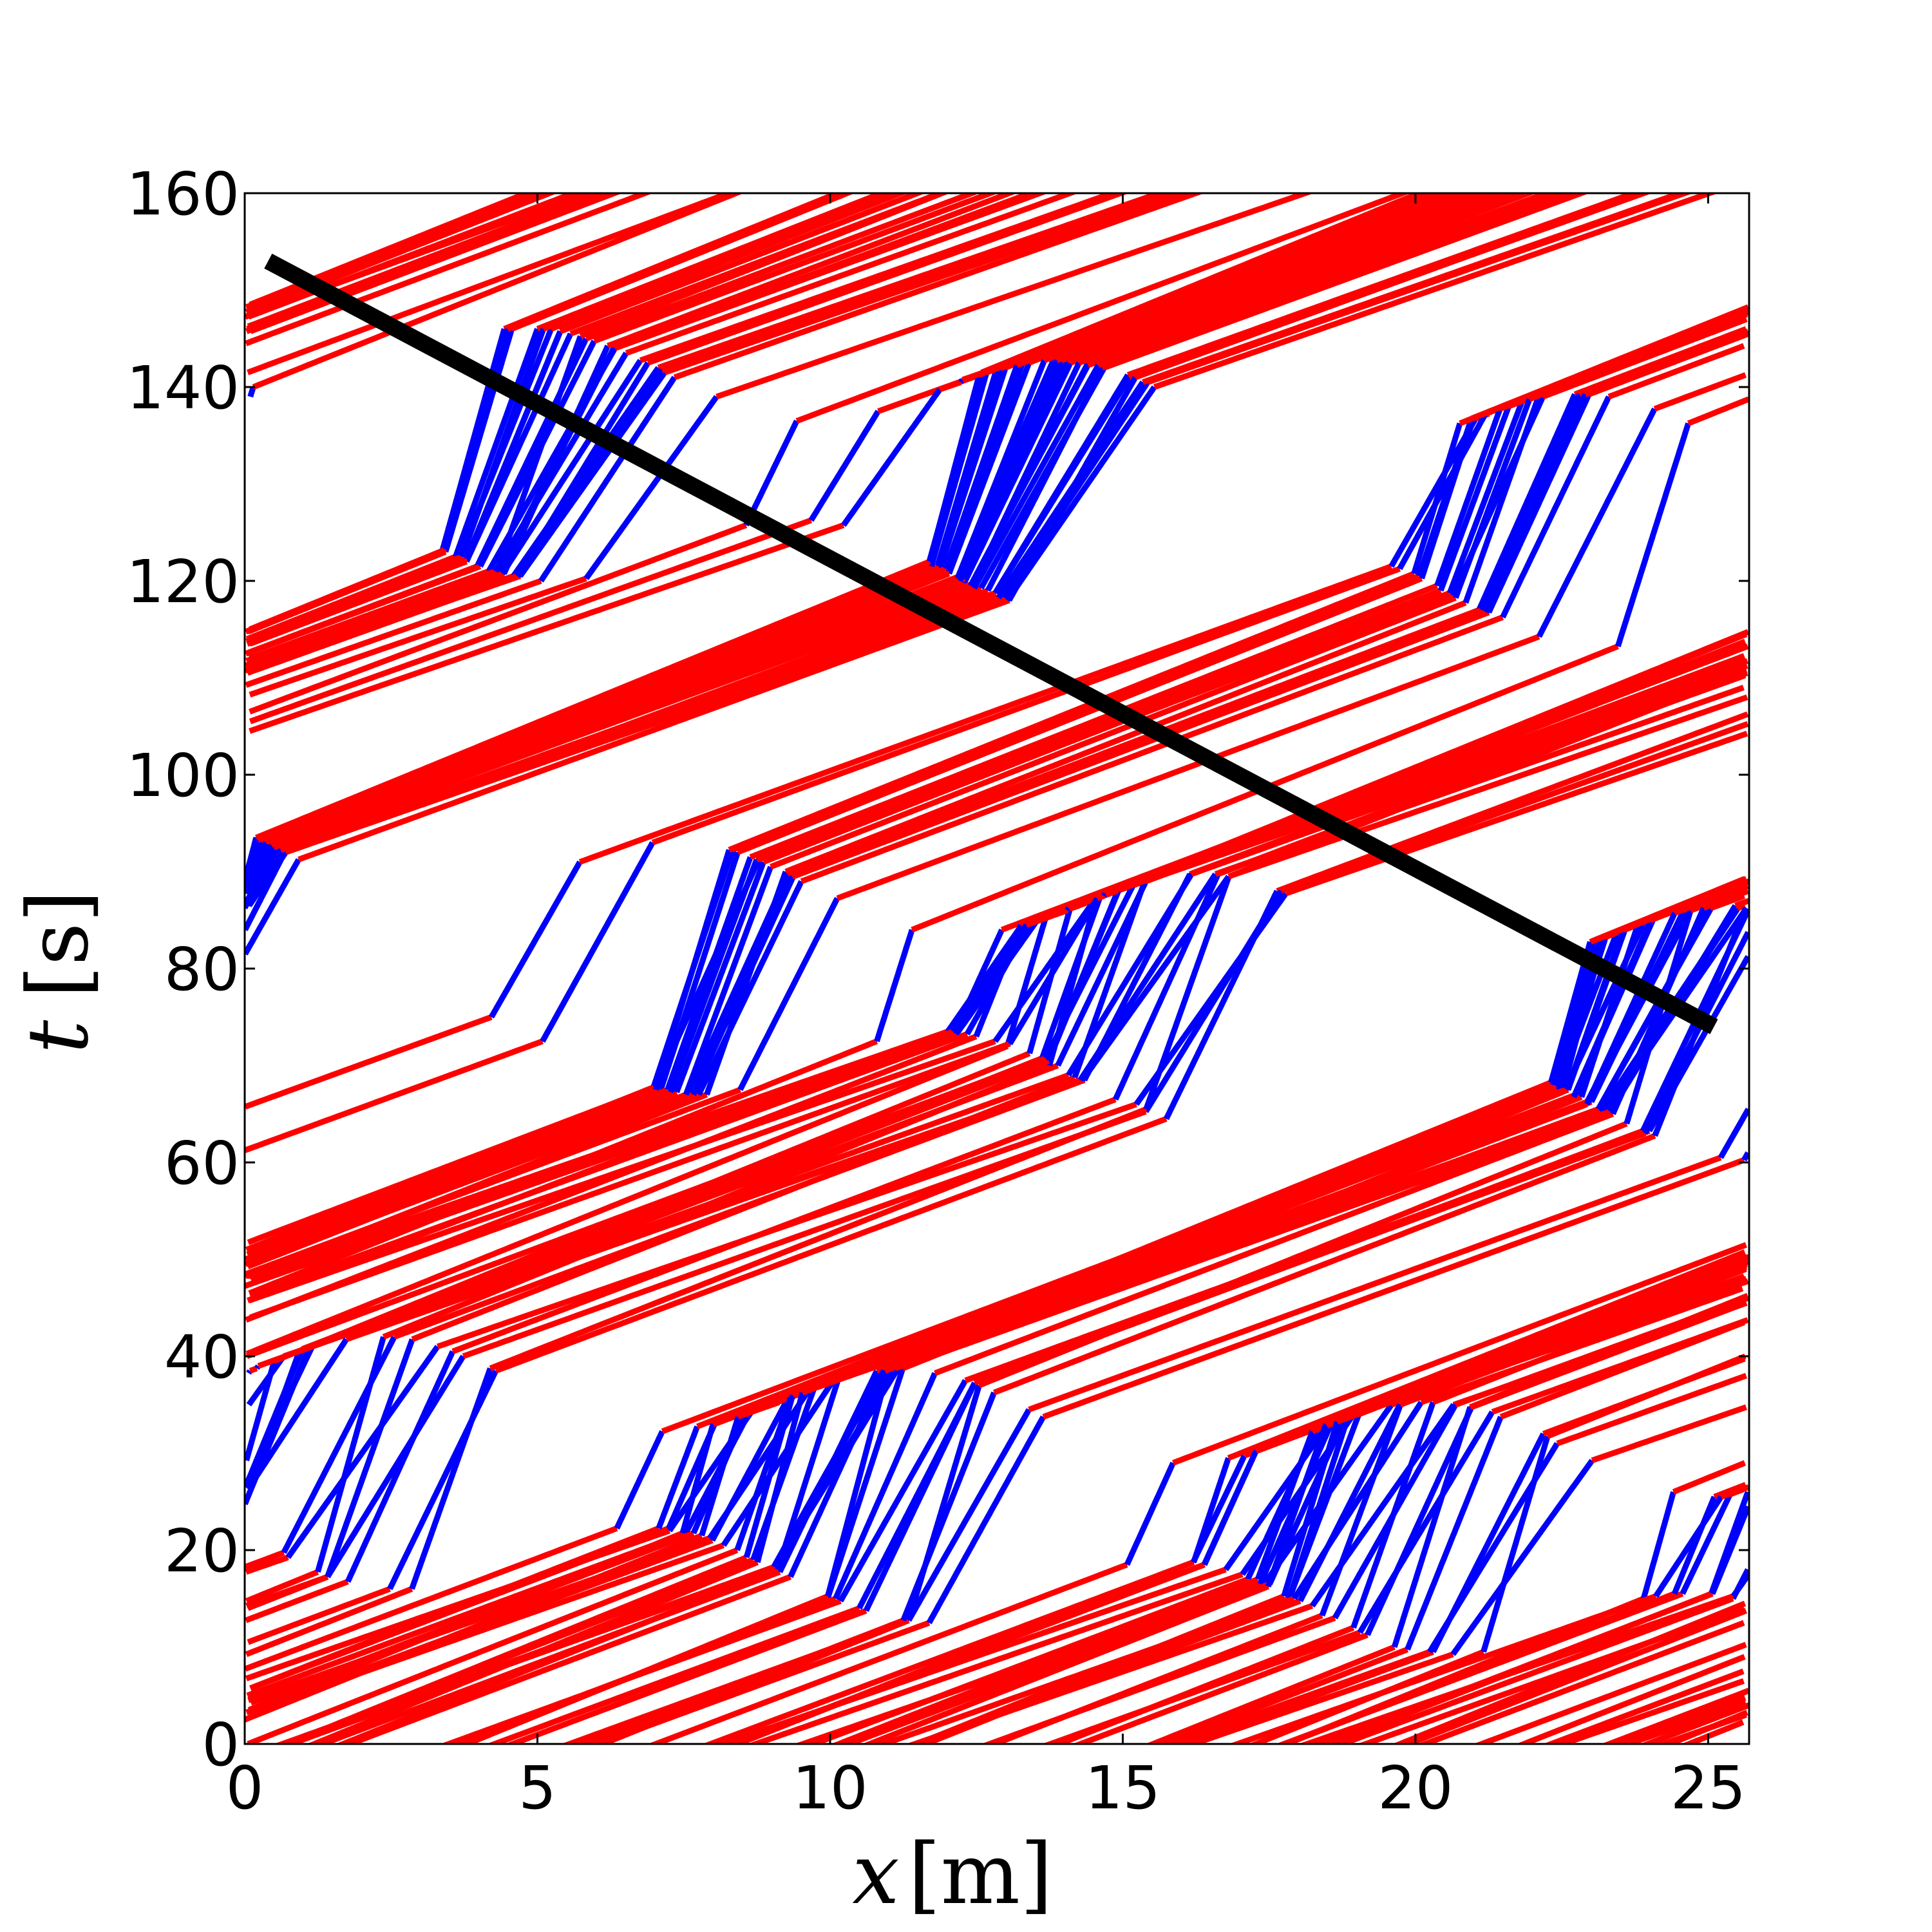 Image resolution: width=1932 pixels, height=1932 pixels. What do you see at coordinates (58, 1036) in the screenshot?
I see `y-axis-symbol: t` at bounding box center [58, 1036].